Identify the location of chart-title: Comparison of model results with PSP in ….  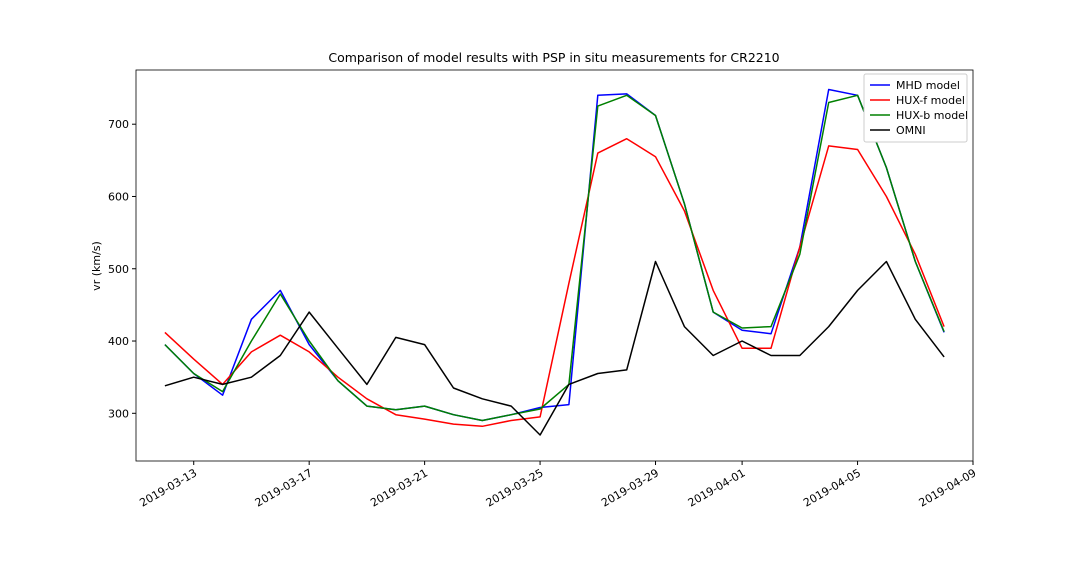
(553, 57).